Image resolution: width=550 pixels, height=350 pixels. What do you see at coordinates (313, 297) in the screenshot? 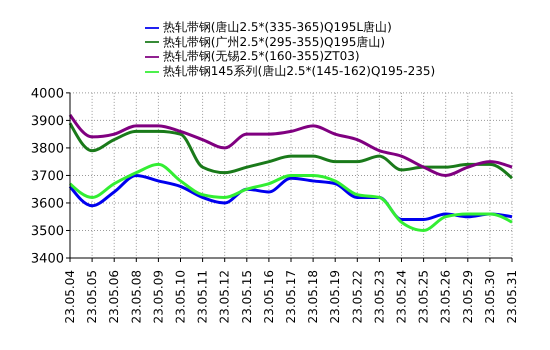
I see `x-tick-label: 23.05.18` at bounding box center [313, 297].